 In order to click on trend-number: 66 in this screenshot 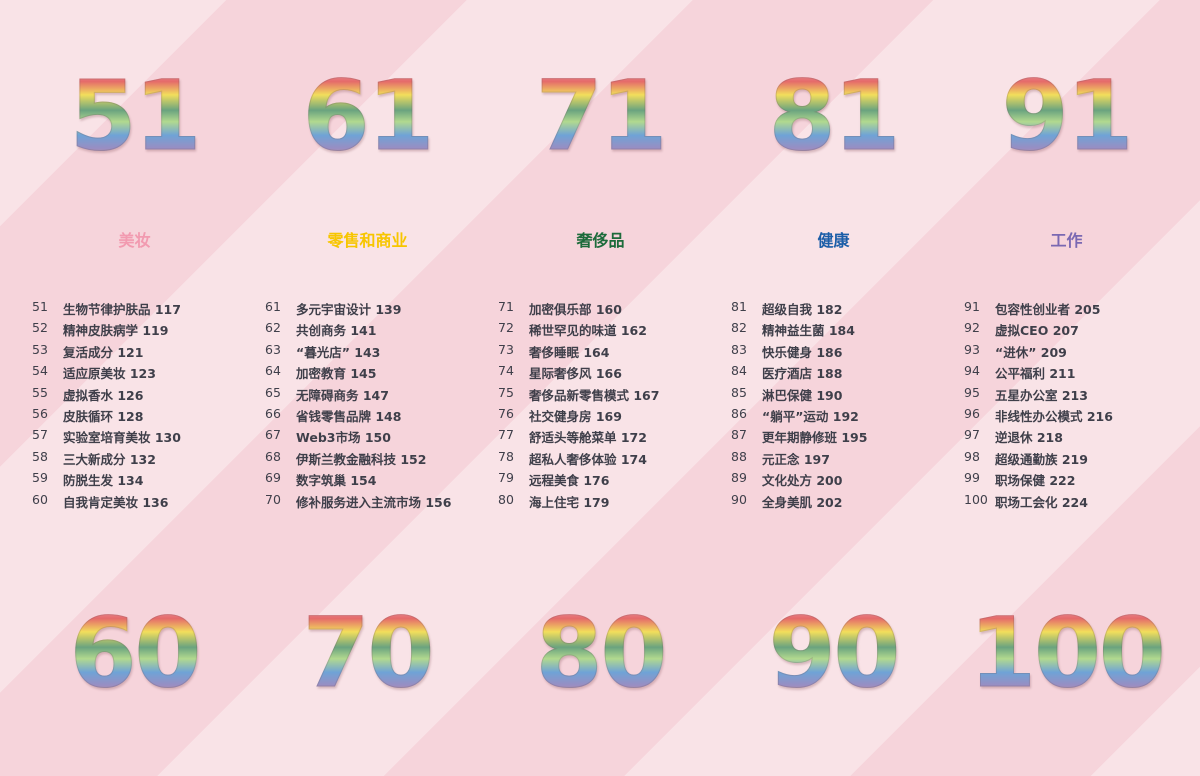, I will do `click(273, 413)`.